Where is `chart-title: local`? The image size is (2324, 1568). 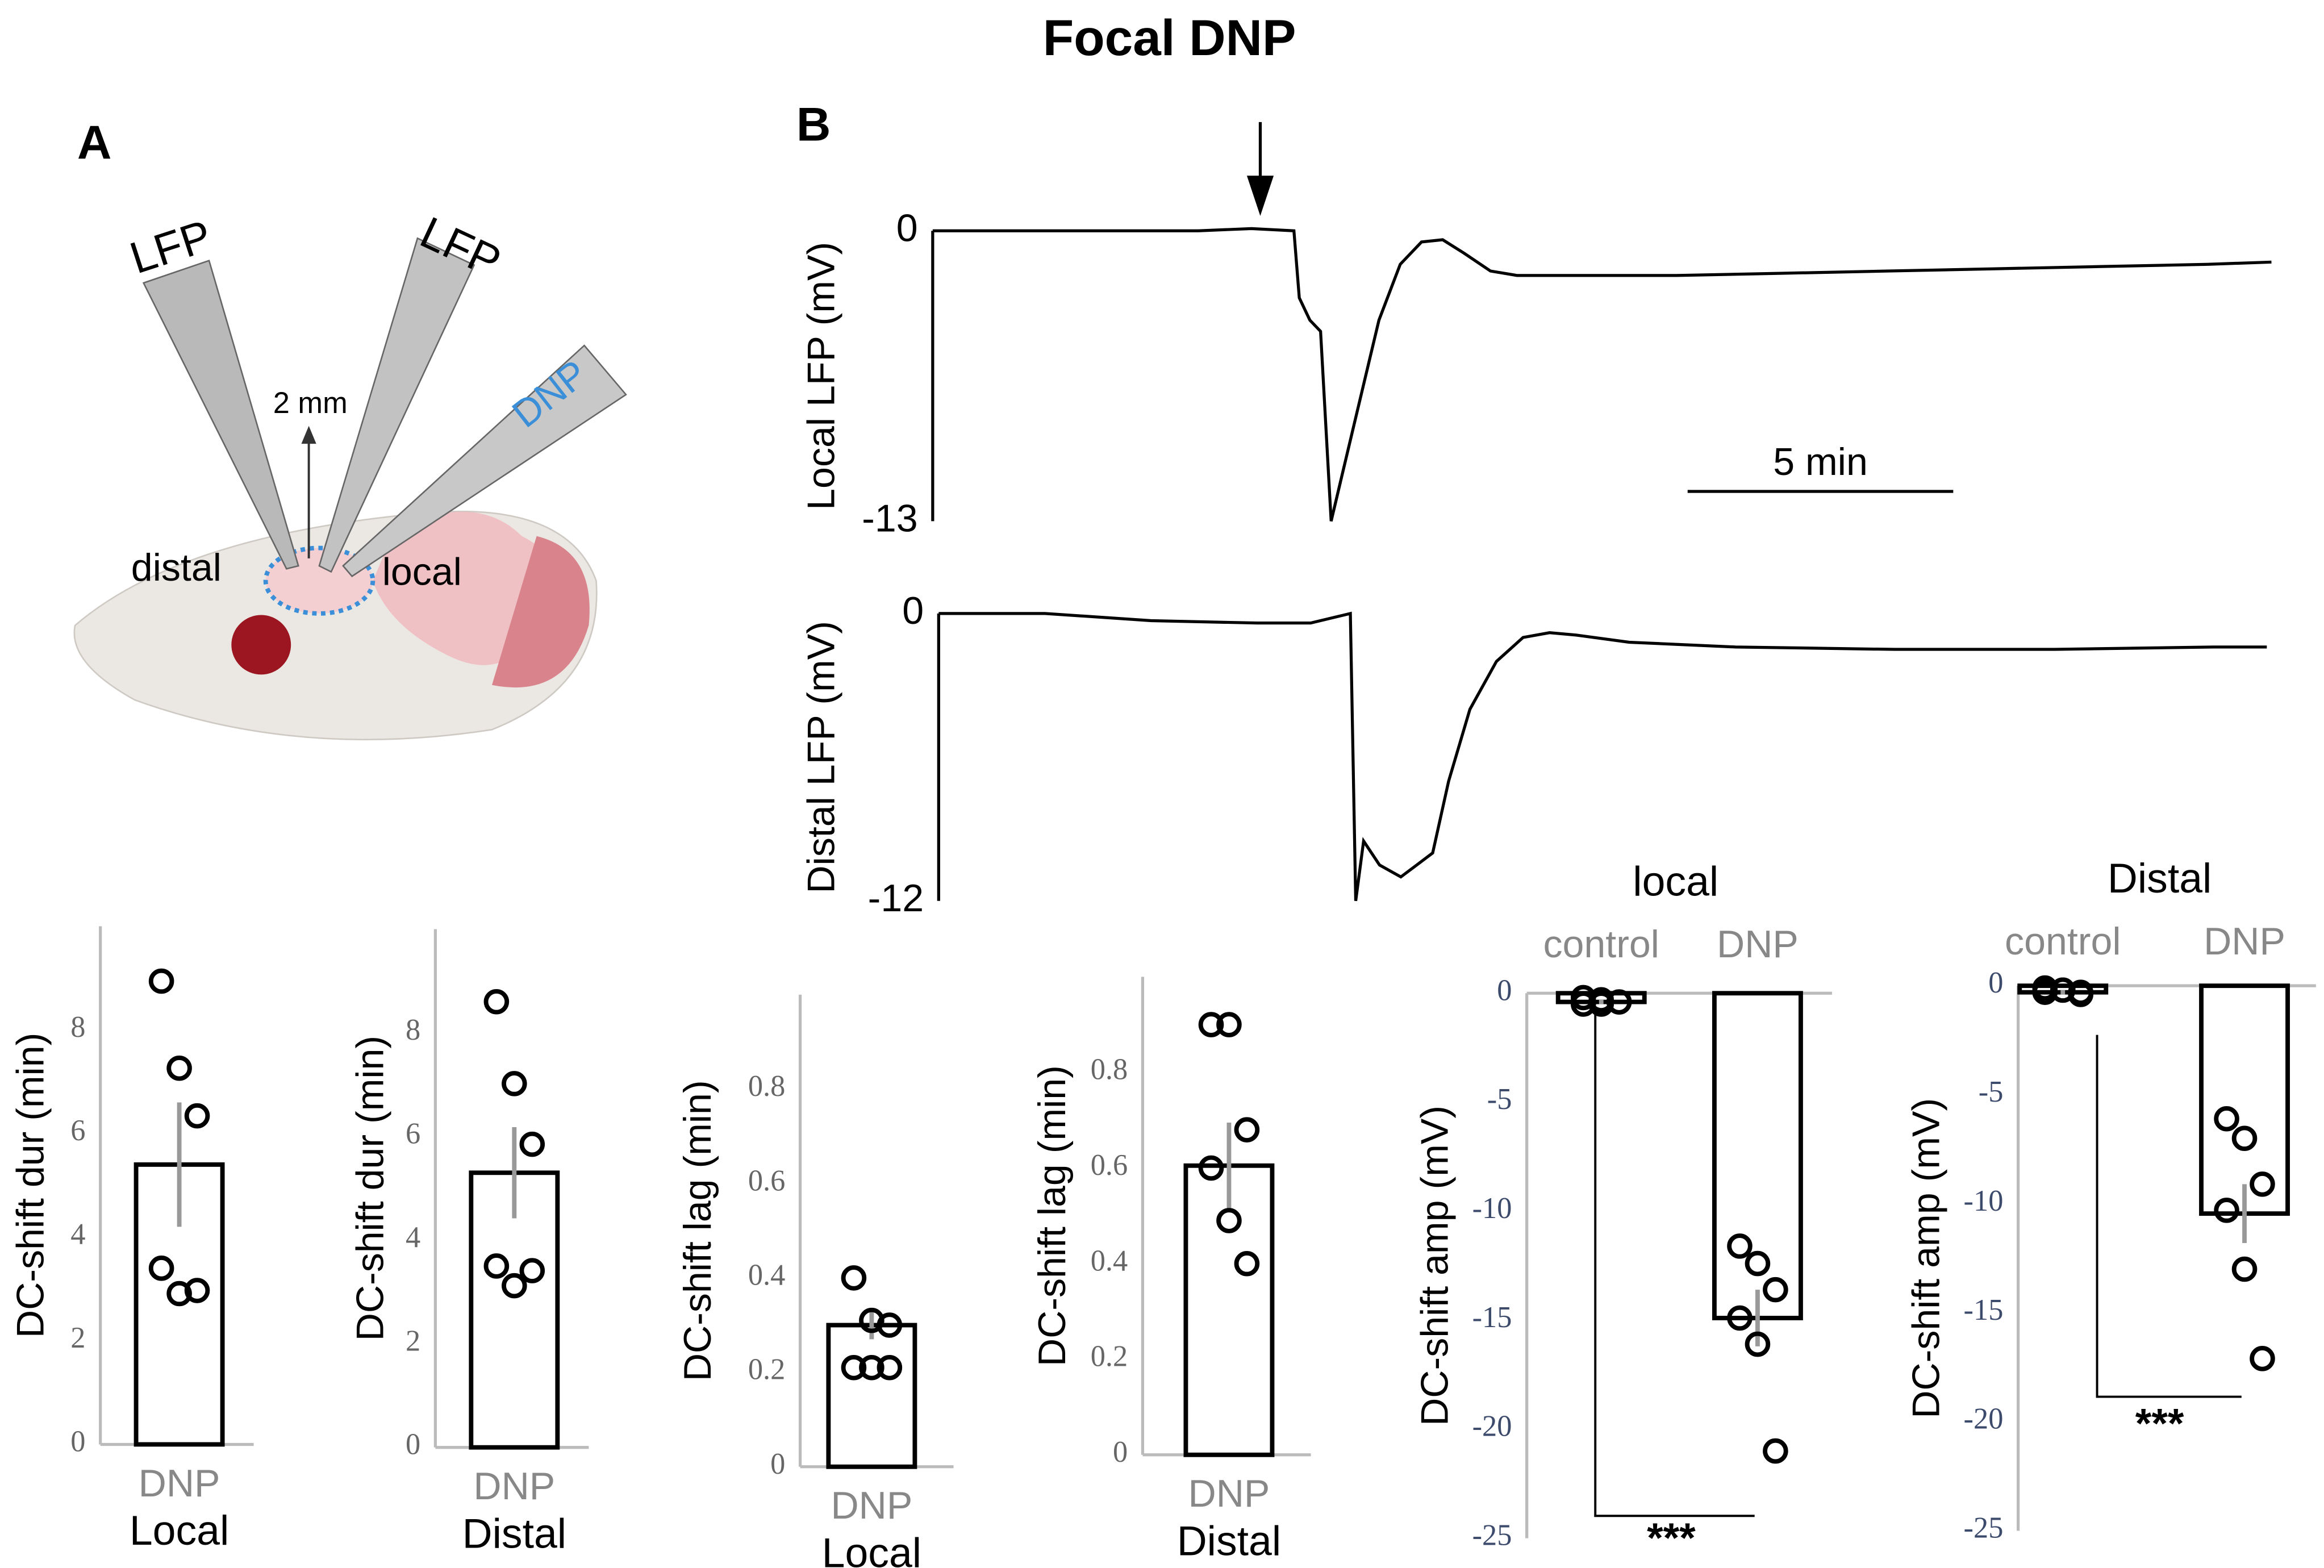 chart-title: local is located at coordinates (1676, 881).